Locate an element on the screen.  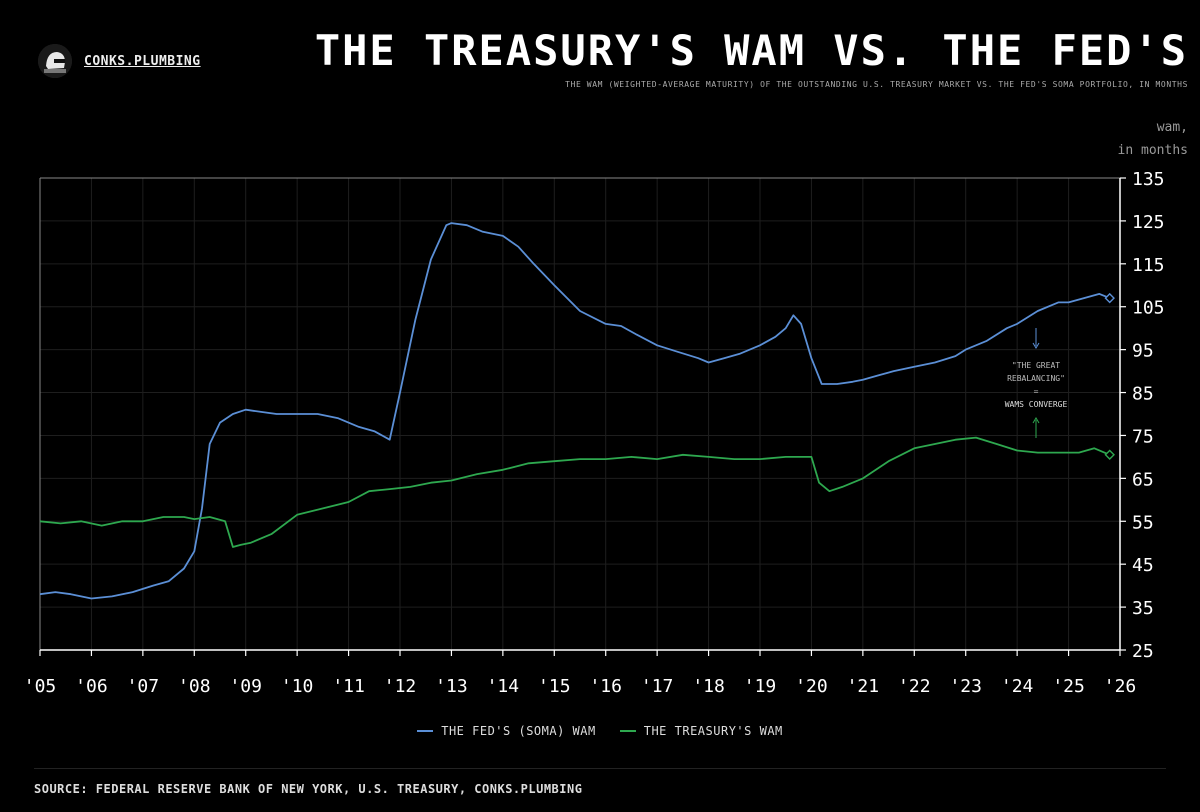
x-tick-label: '19 is located at coordinates (760, 686).